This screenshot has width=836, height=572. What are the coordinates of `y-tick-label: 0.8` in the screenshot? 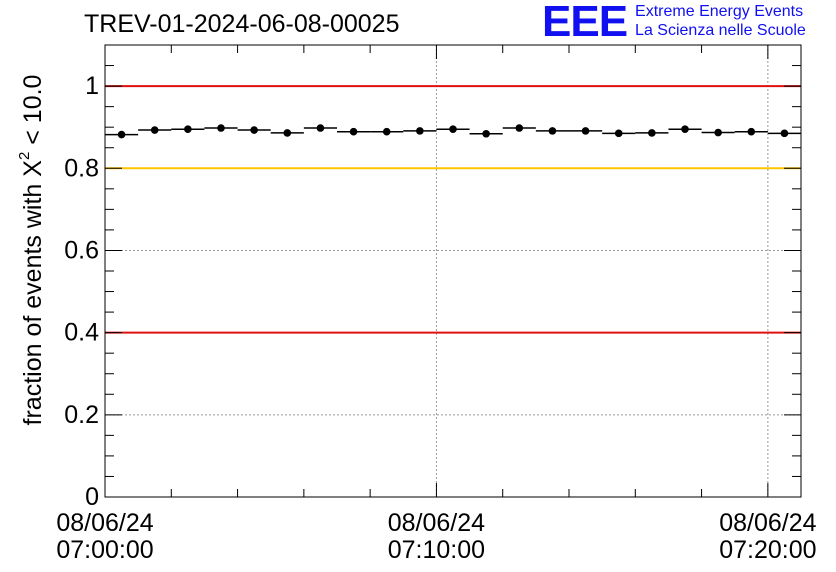 It's located at (81, 168).